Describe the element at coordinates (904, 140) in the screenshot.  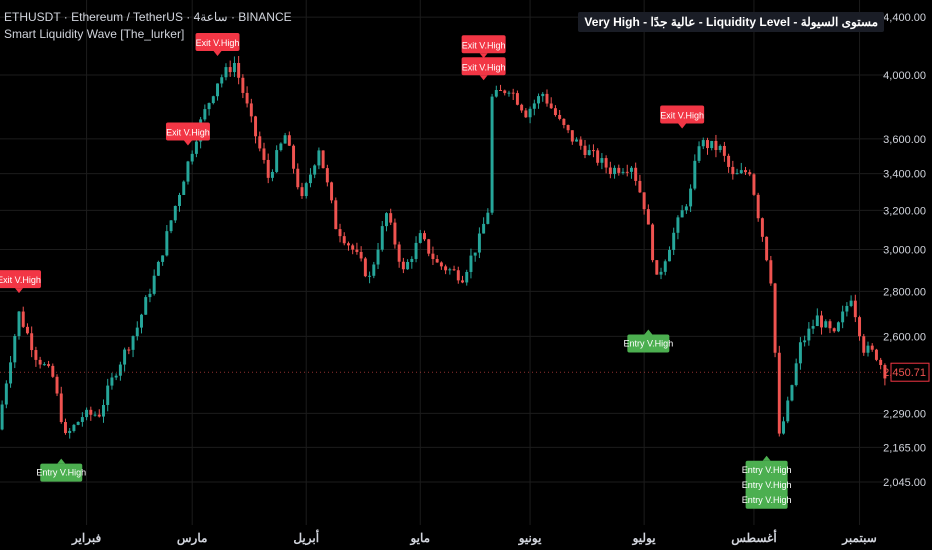
I see `y-tick-label: 3,600.00` at that location.